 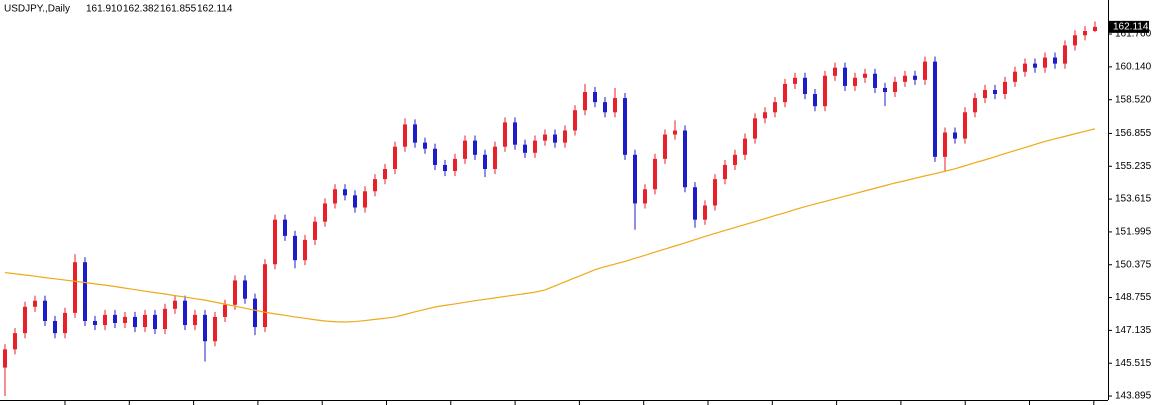 I want to click on y-tick-label: 150.375, so click(x=1133, y=264).